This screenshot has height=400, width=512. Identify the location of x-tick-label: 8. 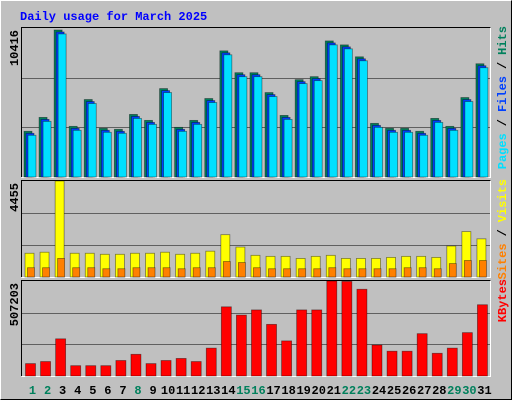
(137, 391).